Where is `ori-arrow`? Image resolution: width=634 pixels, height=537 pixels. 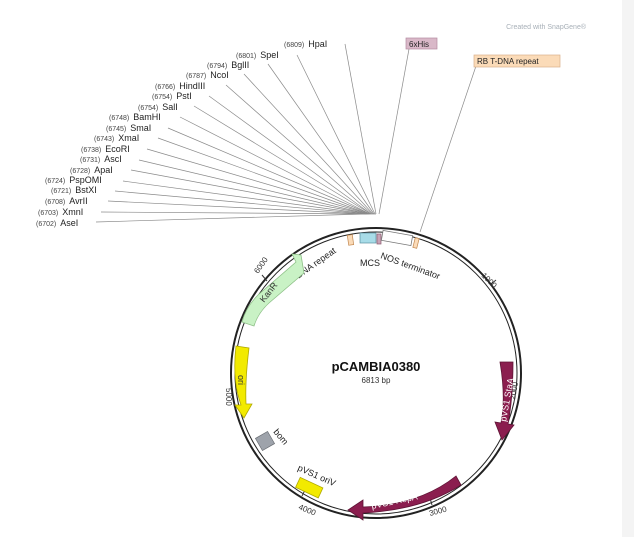 ori-arrow is located at coordinates (243, 382).